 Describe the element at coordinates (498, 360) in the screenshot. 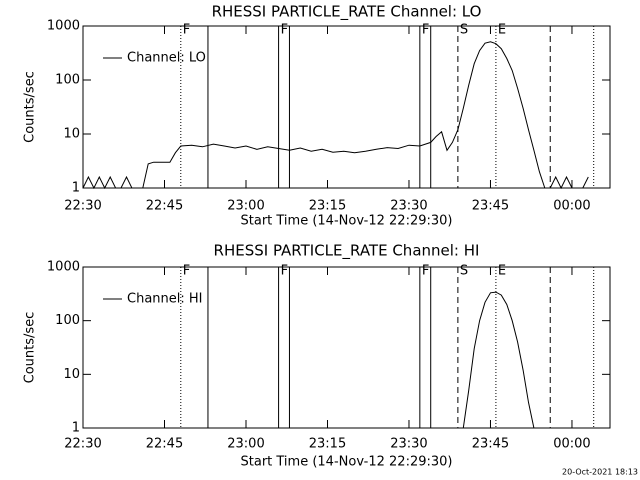

I see `data-line` at that location.